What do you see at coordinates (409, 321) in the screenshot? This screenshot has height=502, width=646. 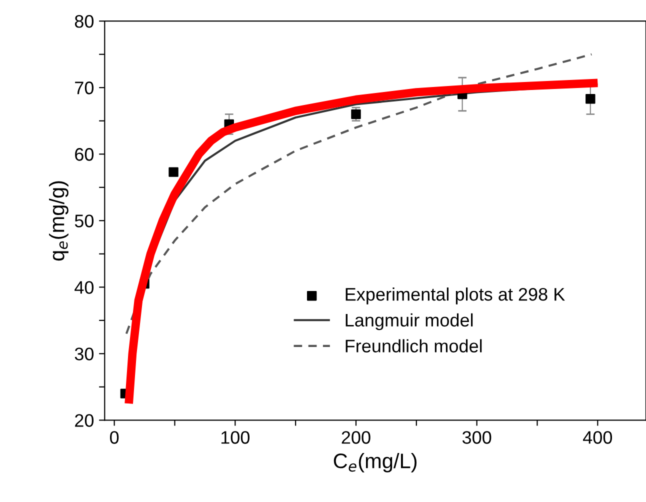 I see `legend-label: Langmuir model` at bounding box center [409, 321].